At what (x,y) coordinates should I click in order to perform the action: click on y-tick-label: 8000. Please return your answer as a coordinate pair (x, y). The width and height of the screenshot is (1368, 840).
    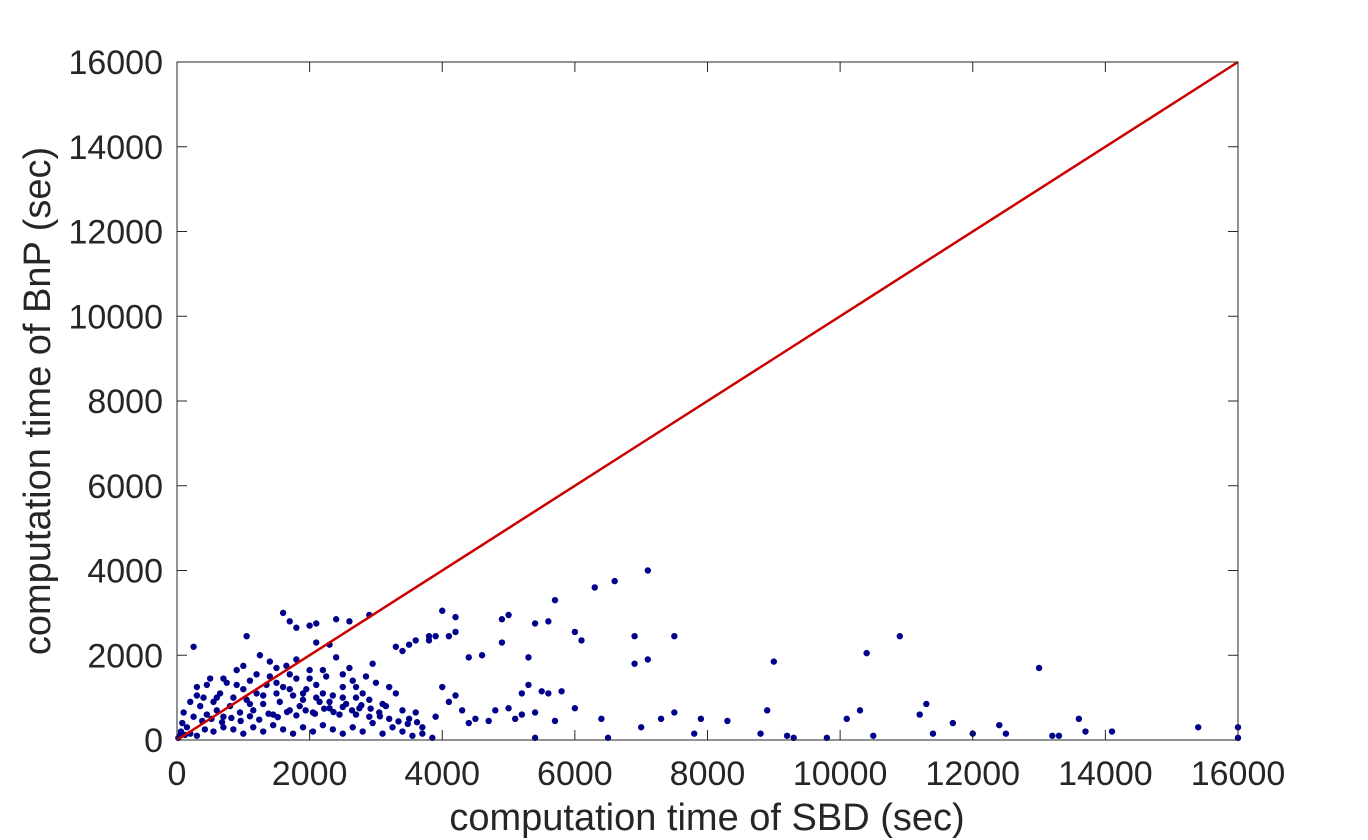
    Looking at the image, I should click on (125, 402).